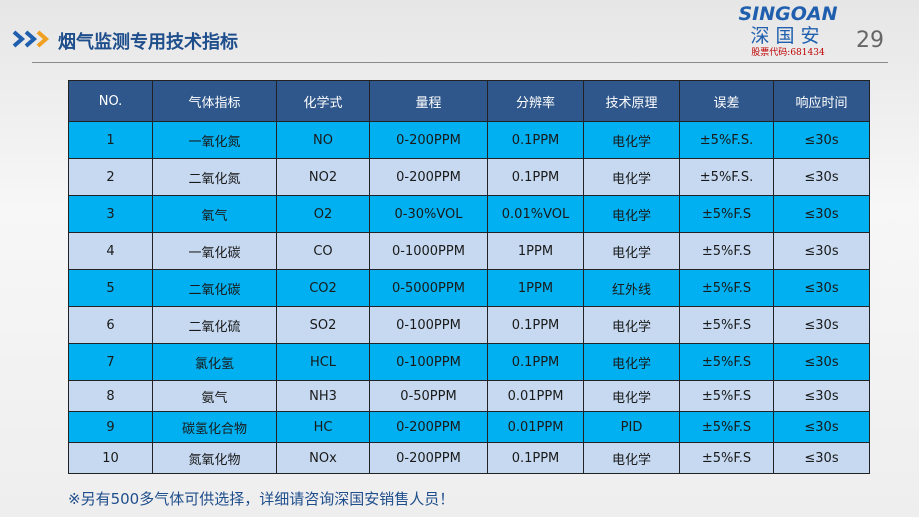  I want to click on table-row: 9 碳氢化合物 HC 0-200PPM 0.01PPM PID ±5%F.S ≤30s, so click(469, 427).